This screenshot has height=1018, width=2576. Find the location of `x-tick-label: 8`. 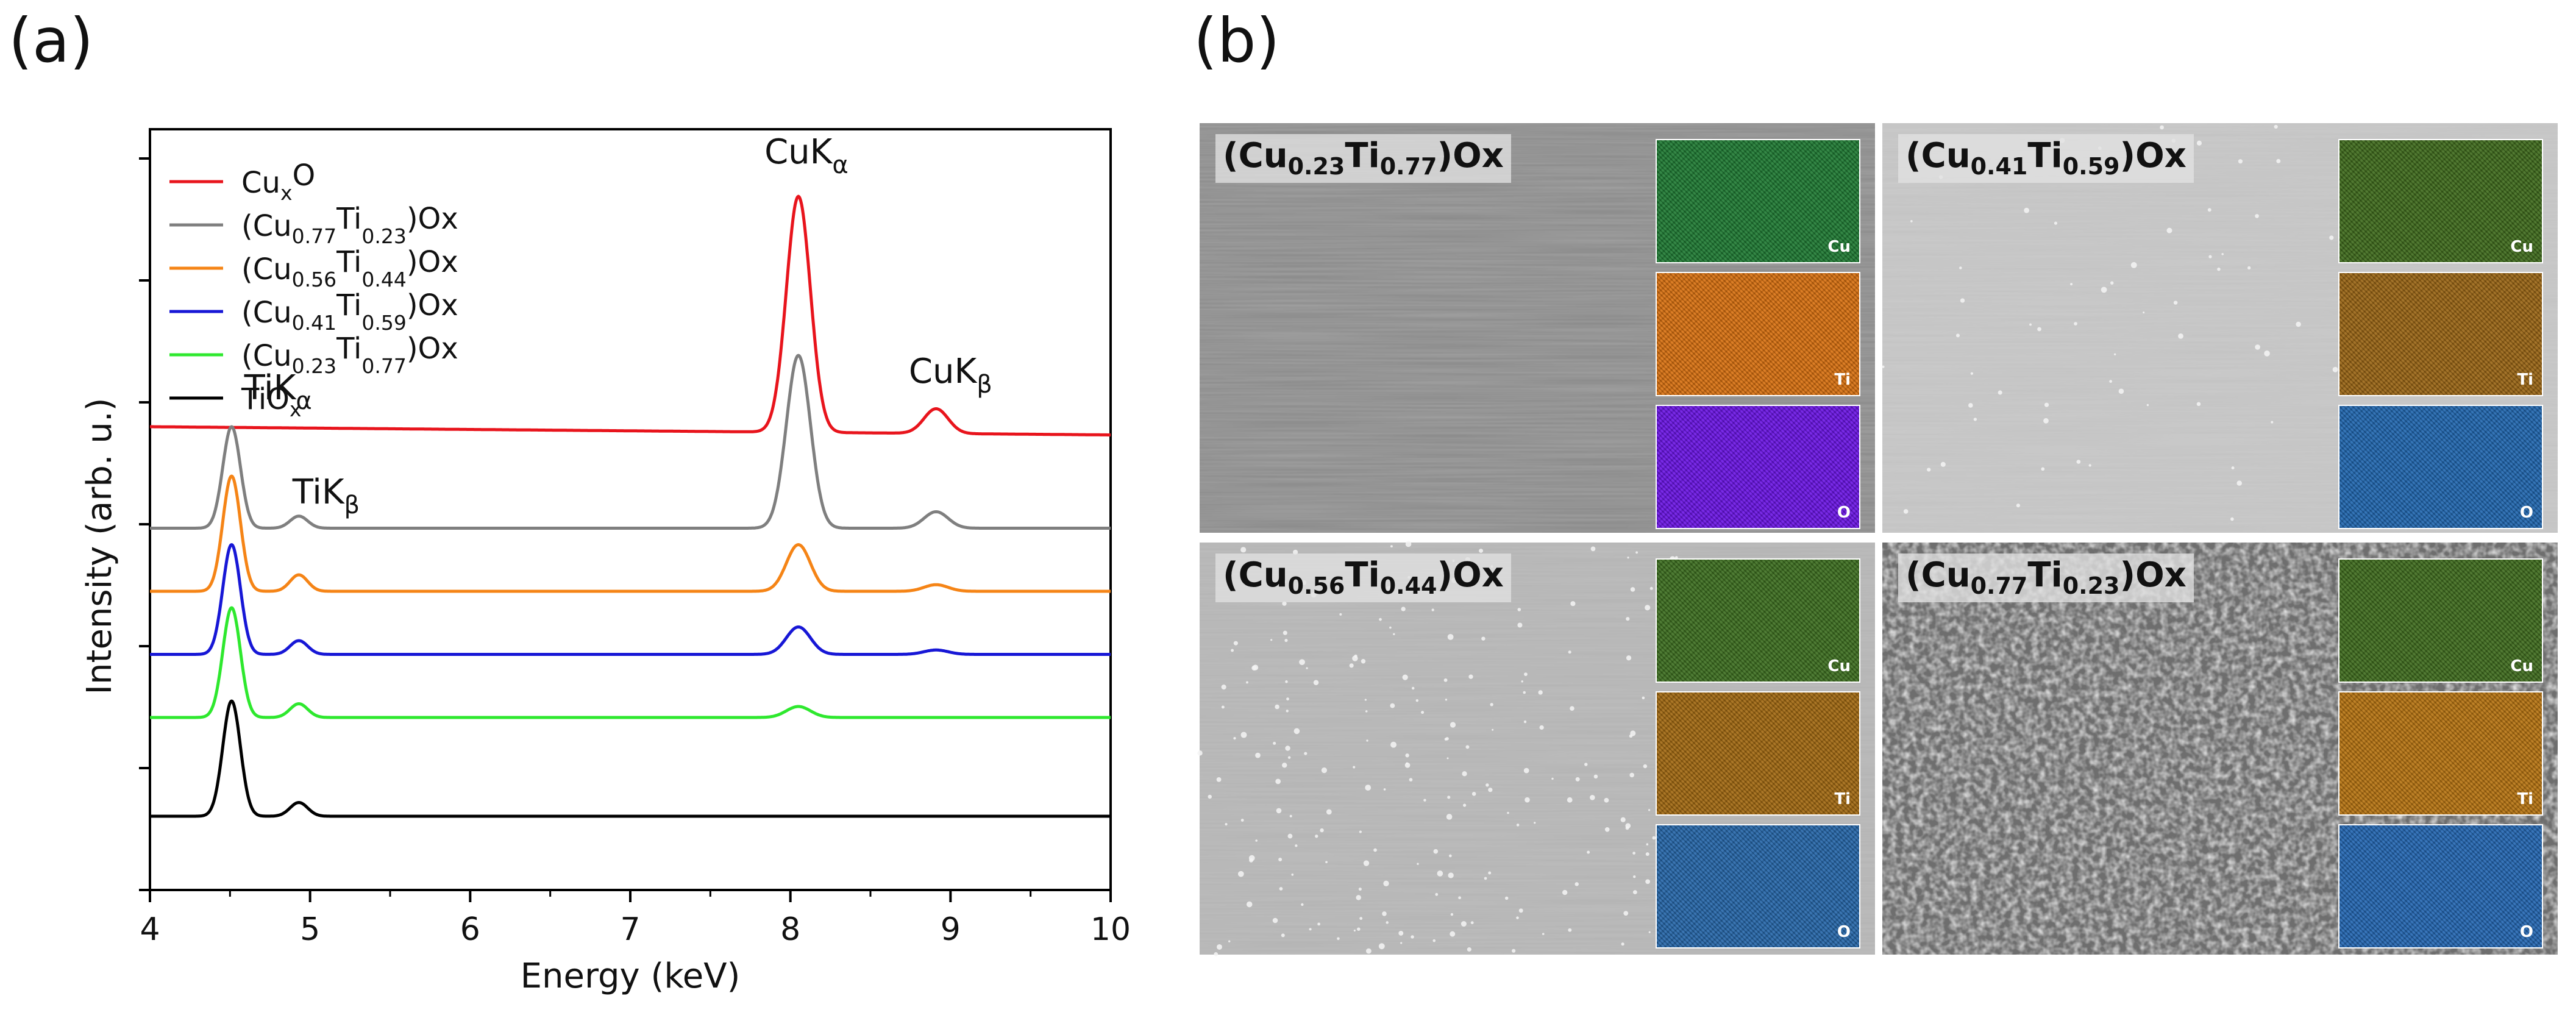

x-tick-label: 8 is located at coordinates (790, 929).